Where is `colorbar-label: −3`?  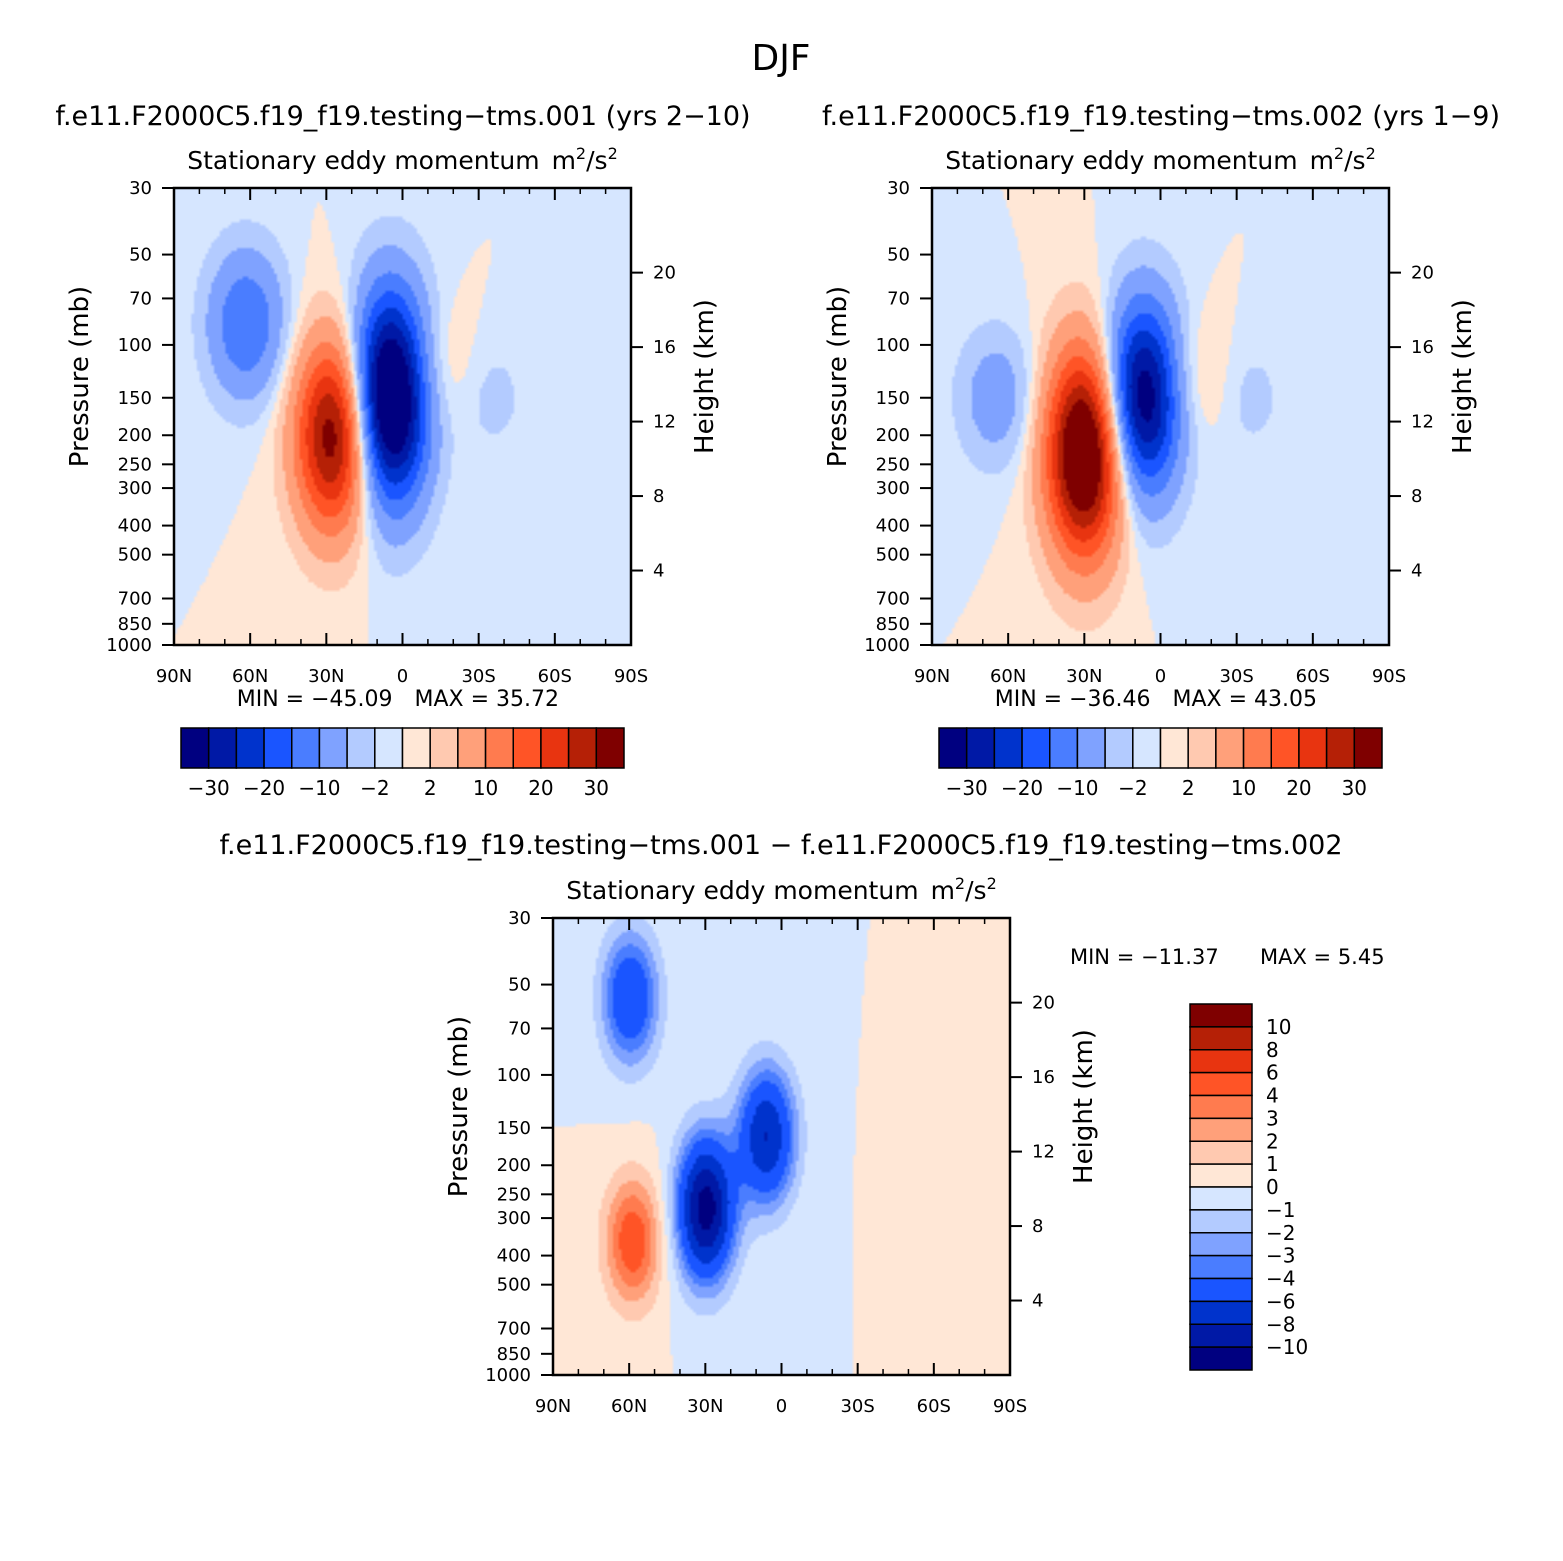
colorbar-label: −3 is located at coordinates (1280, 1256).